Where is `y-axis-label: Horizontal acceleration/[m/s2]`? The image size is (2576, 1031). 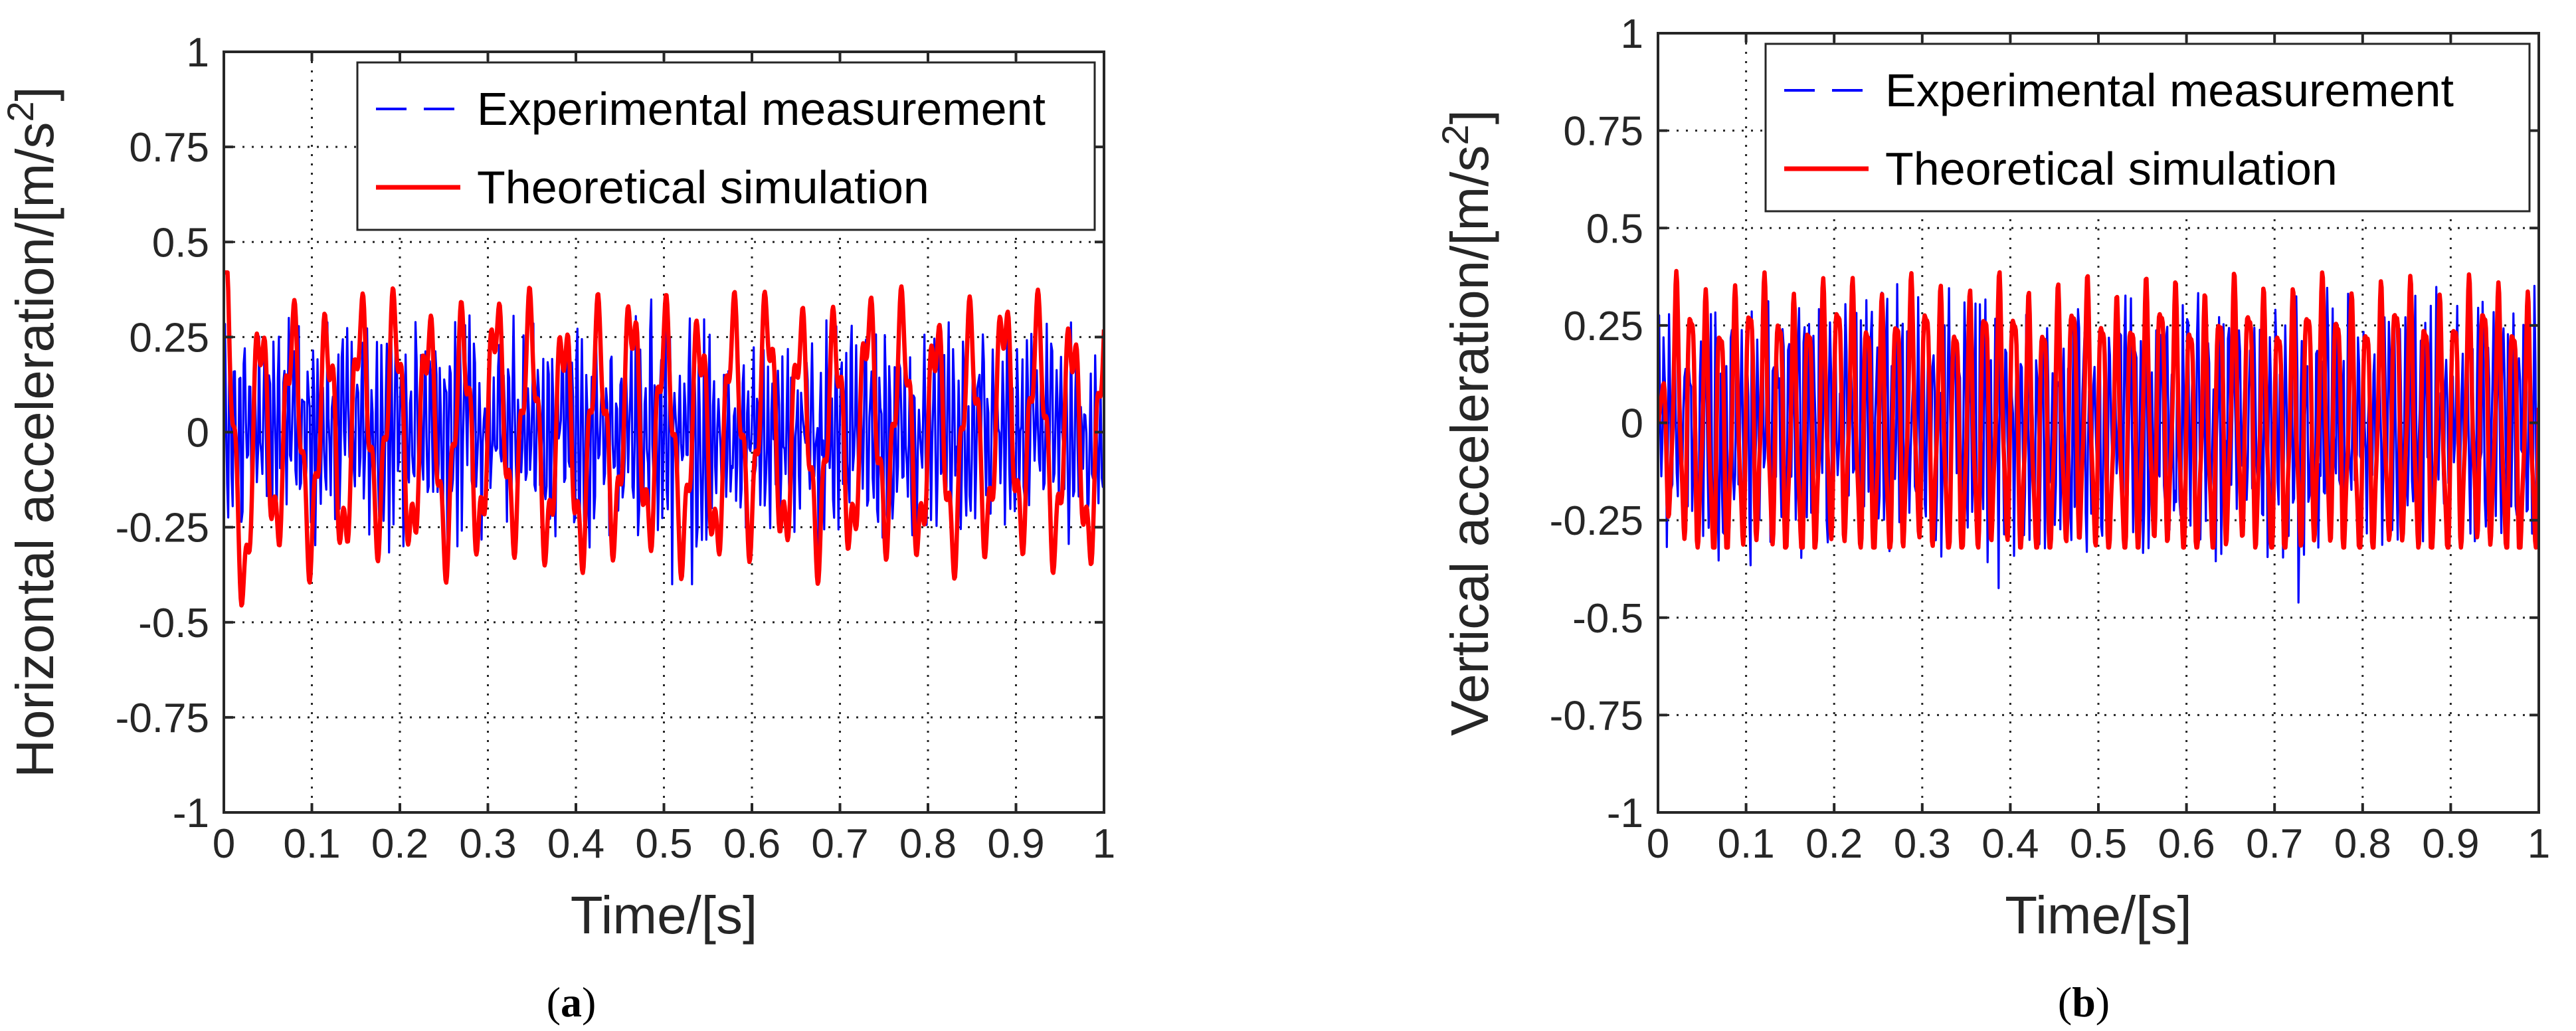
y-axis-label: Horizontal acceleration/[m/s2] is located at coordinates (32, 431).